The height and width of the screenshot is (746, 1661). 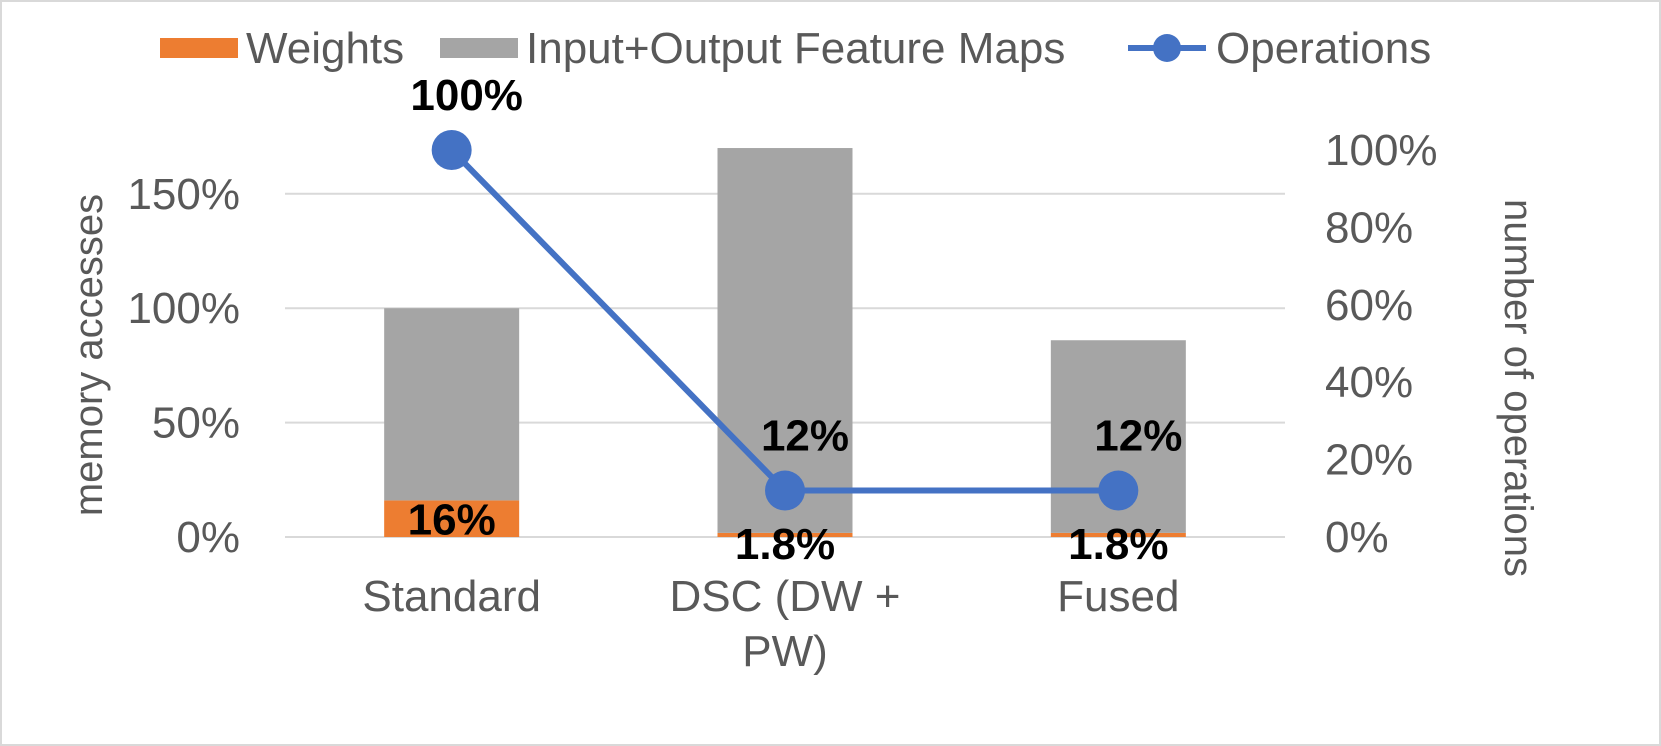 What do you see at coordinates (1381, 150) in the screenshot?
I see `y2-tick-label: 100%` at bounding box center [1381, 150].